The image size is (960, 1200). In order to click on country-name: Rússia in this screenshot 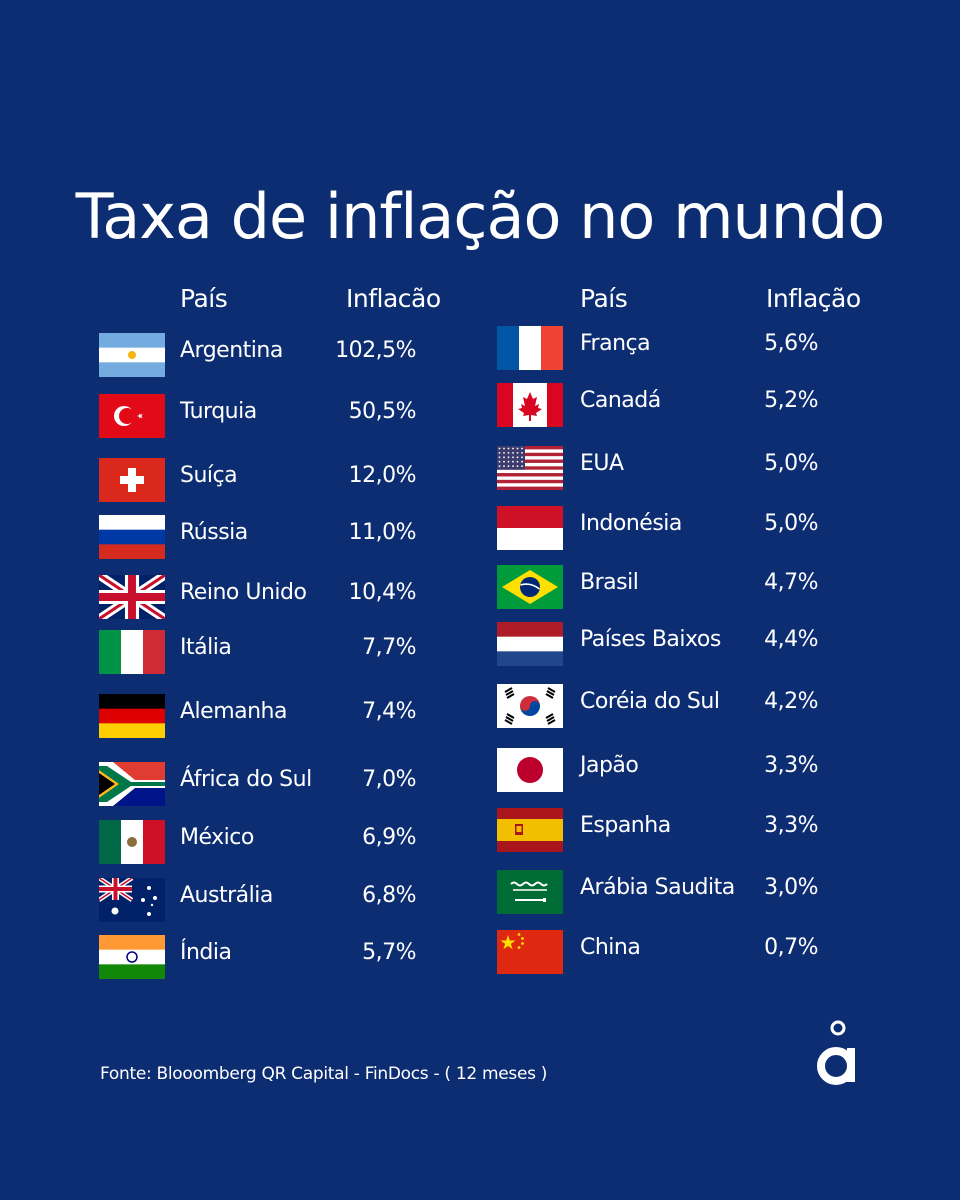, I will do `click(214, 532)`.